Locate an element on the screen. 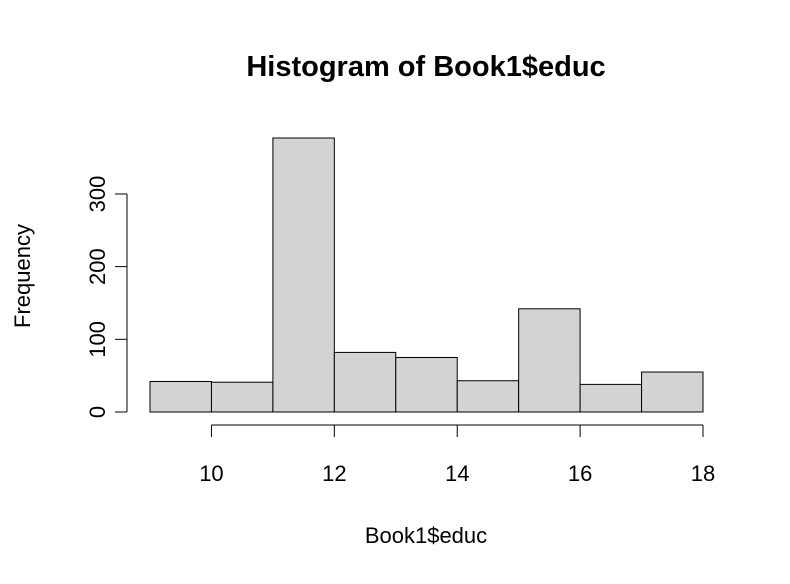 Image resolution: width=790 pixels, height=584 pixels. y-tick-label: 300 is located at coordinates (97, 194).